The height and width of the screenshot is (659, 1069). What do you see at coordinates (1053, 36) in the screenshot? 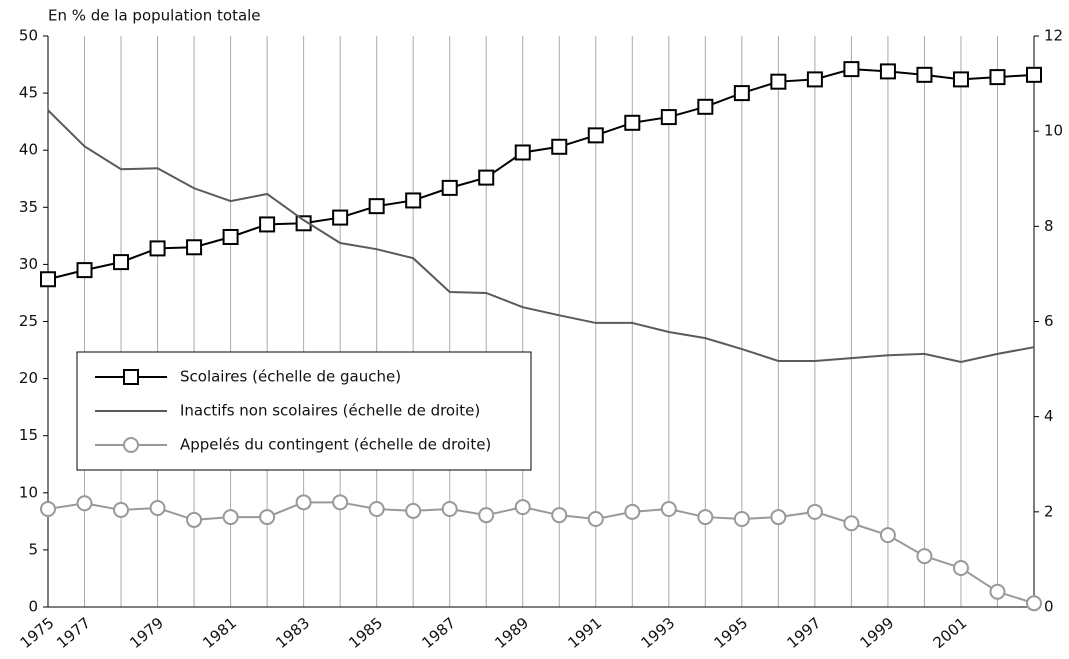
I see `y2-tick-label: 12` at bounding box center [1053, 36].